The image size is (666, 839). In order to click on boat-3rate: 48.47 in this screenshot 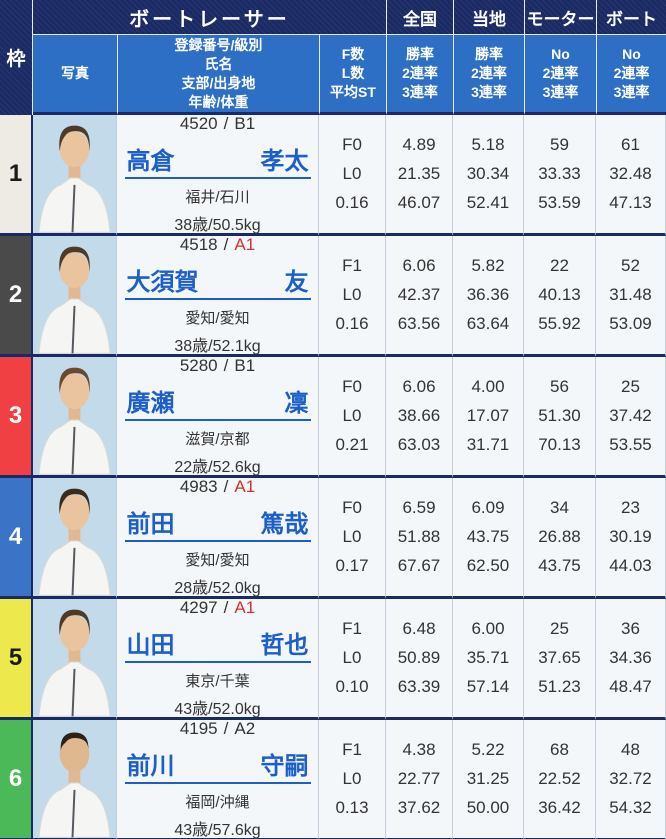, I will do `click(630, 686)`.